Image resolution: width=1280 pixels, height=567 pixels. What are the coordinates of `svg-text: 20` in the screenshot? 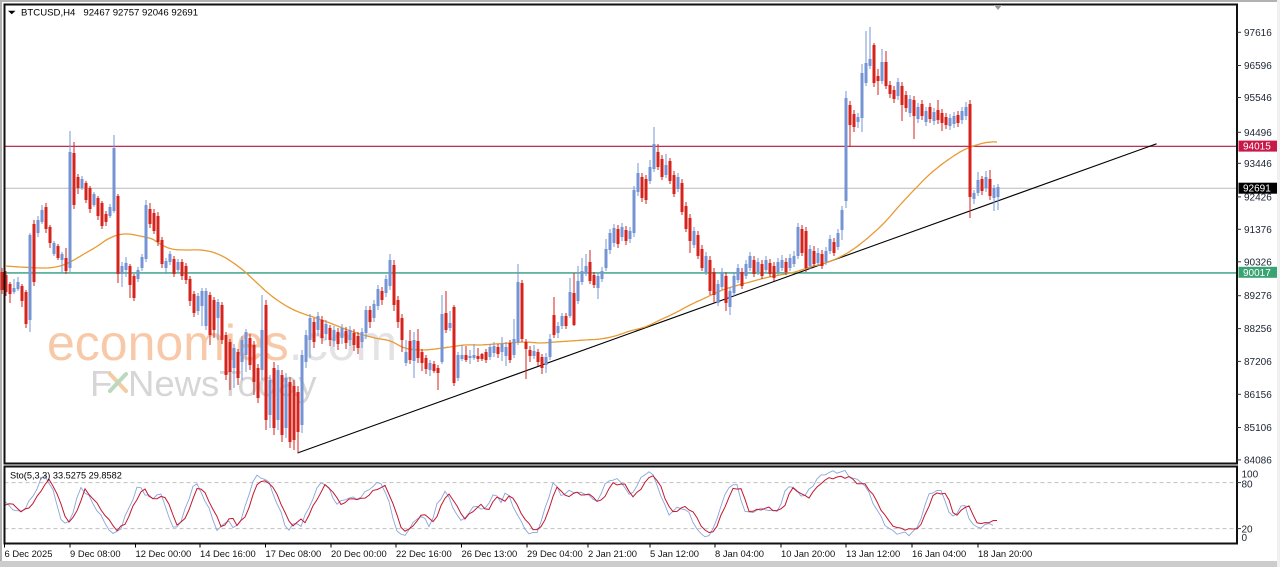 It's located at (1248, 530).